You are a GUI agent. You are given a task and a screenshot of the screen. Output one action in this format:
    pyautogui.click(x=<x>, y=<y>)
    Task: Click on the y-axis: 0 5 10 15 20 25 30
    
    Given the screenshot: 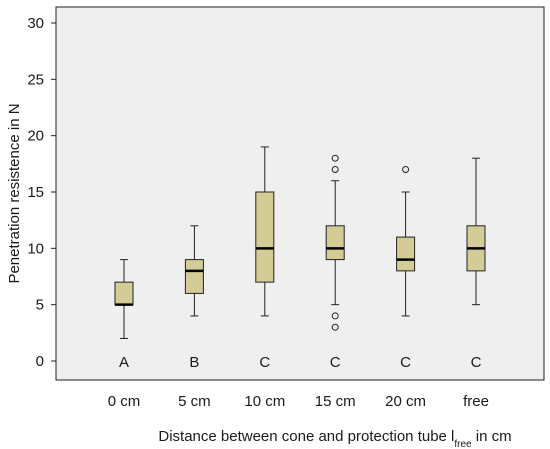 What is the action you would take?
    pyautogui.click(x=41, y=192)
    